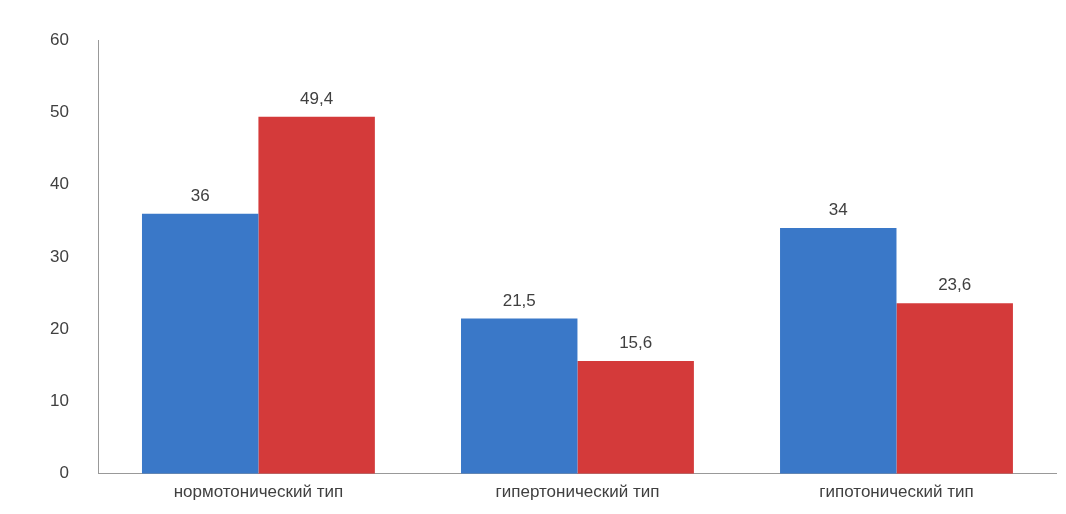 Image resolution: width=1066 pixels, height=514 pixels. Describe the element at coordinates (317, 98) in the screenshot. I see `data-label: 49,4` at that location.